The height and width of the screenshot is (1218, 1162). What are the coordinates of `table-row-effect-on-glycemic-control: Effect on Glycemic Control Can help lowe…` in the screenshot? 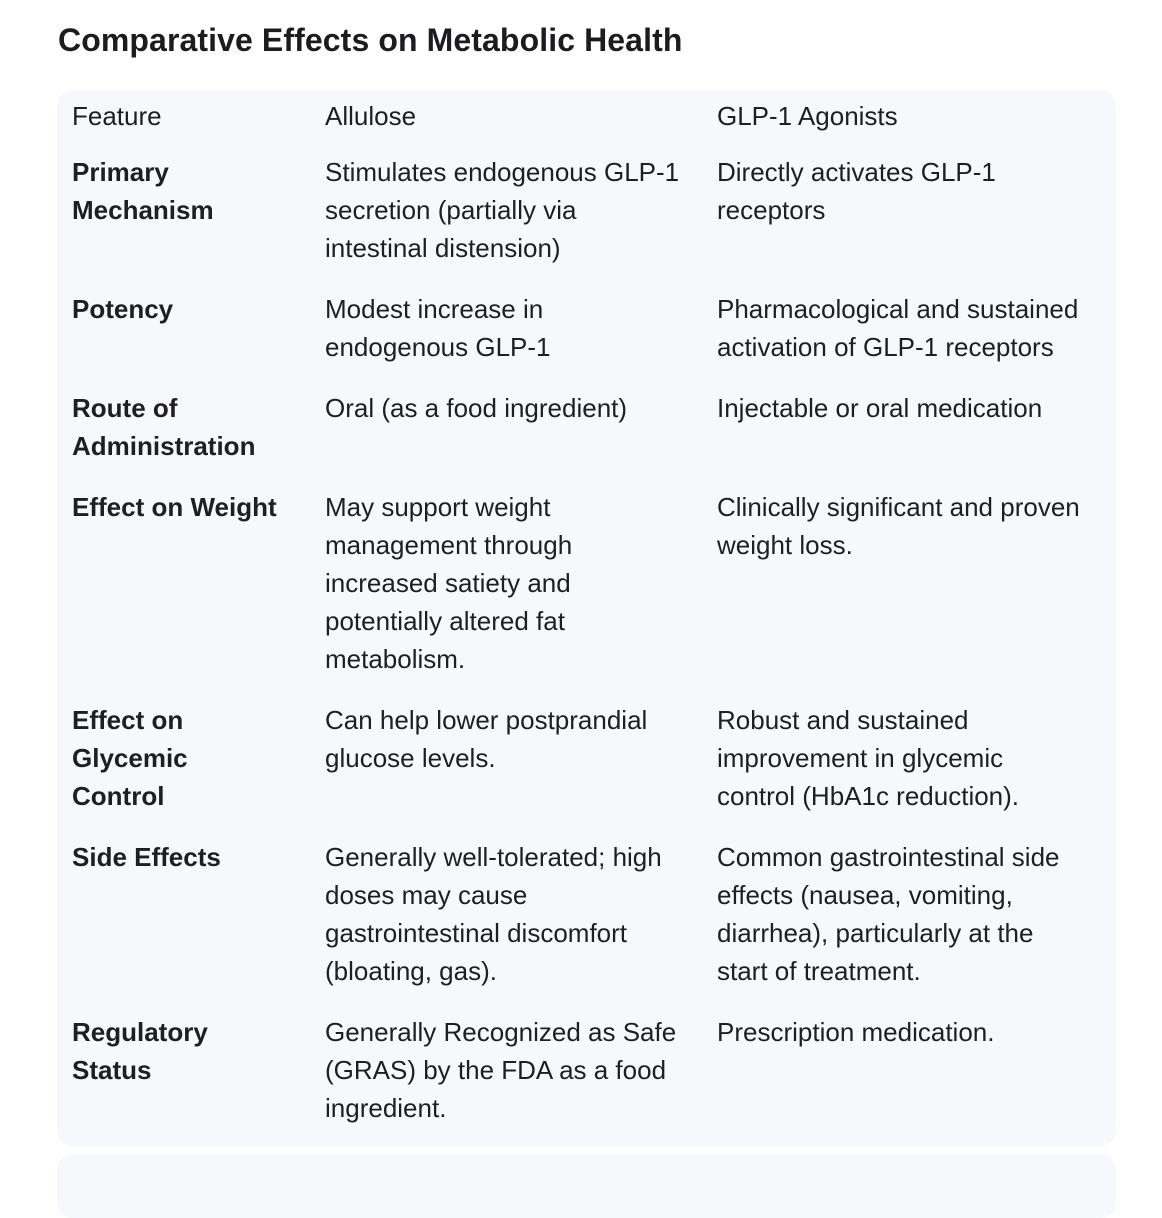 It's located at (594, 758).